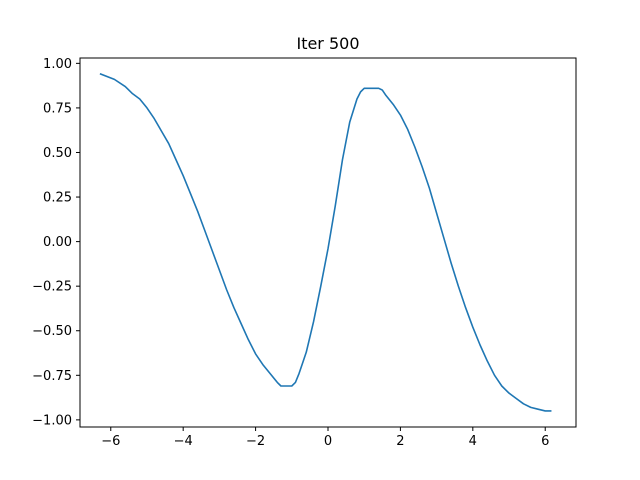 The width and height of the screenshot is (640, 480). Describe the element at coordinates (52, 287) in the screenshot. I see `y-tick-label: −0.25` at that location.